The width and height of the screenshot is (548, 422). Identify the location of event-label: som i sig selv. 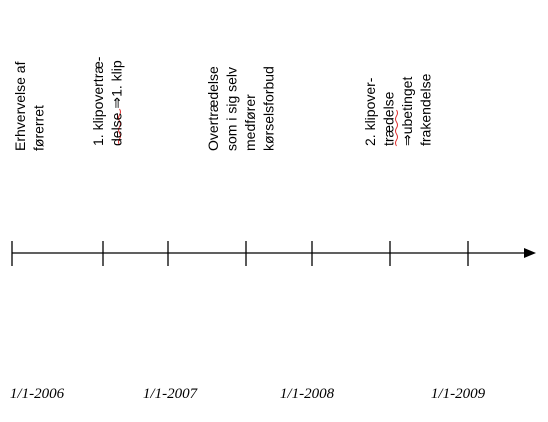
(232, 109).